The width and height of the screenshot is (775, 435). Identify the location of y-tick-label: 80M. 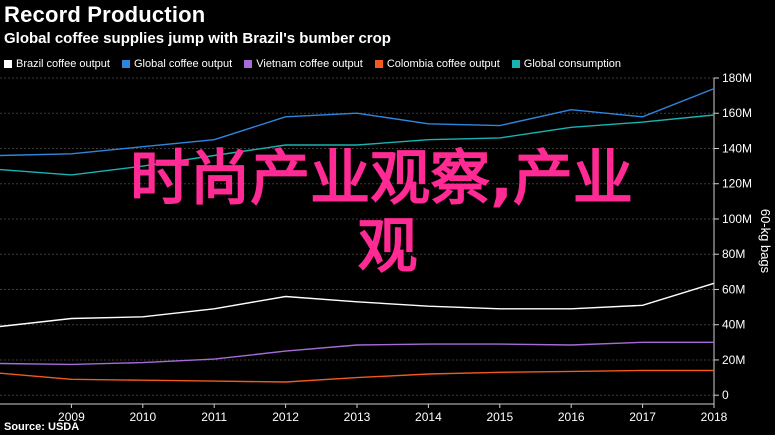
(733, 254).